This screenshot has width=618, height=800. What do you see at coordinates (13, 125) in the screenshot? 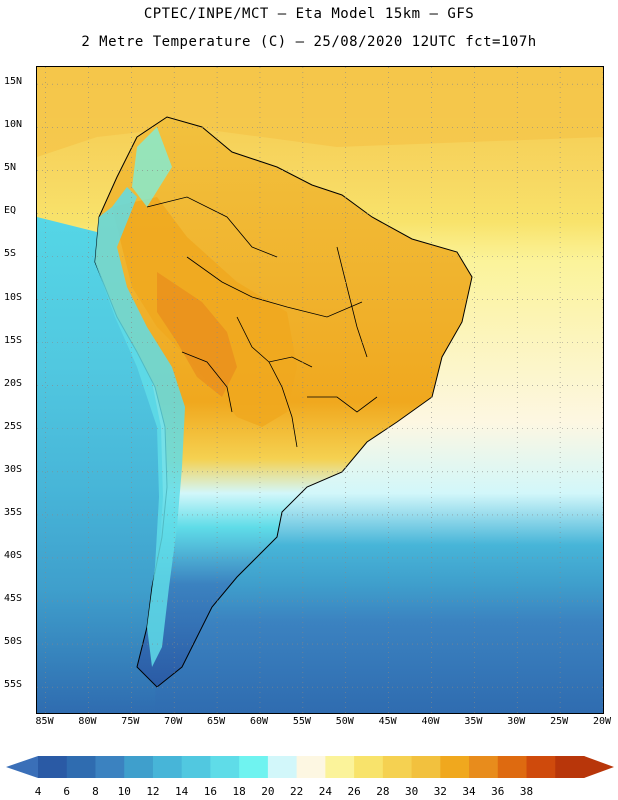
I see `lat-label: 10N` at bounding box center [13, 125].